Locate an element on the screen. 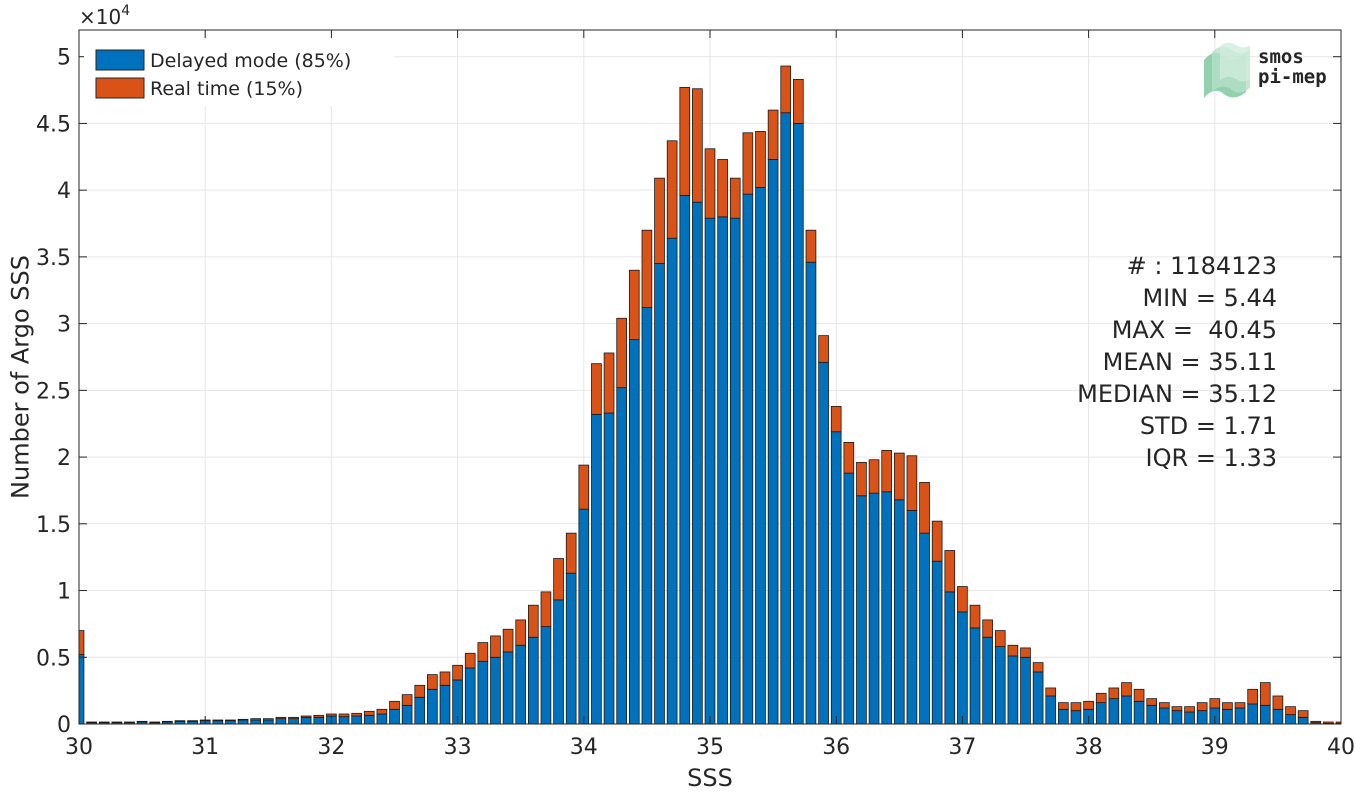  x-tick-label: 31 is located at coordinates (205, 747).